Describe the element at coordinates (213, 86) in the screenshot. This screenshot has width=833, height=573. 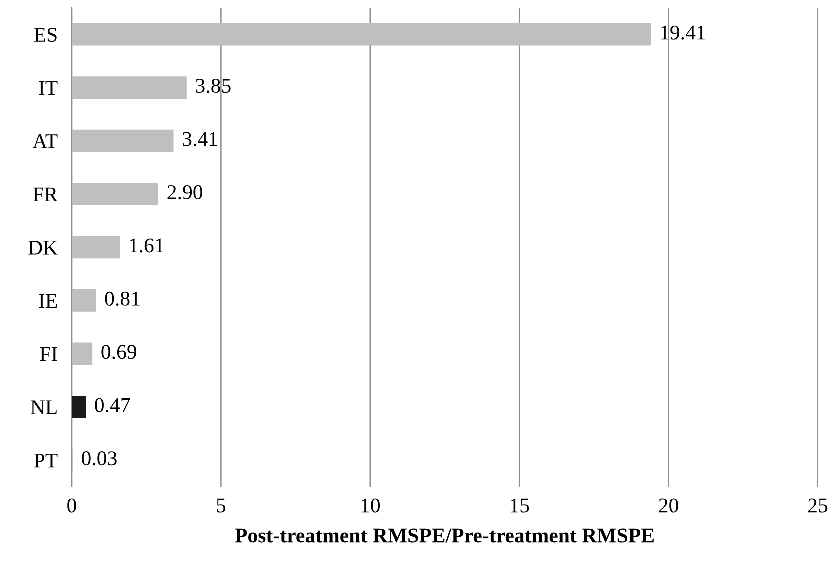
I see `data-label: 3.85` at that location.